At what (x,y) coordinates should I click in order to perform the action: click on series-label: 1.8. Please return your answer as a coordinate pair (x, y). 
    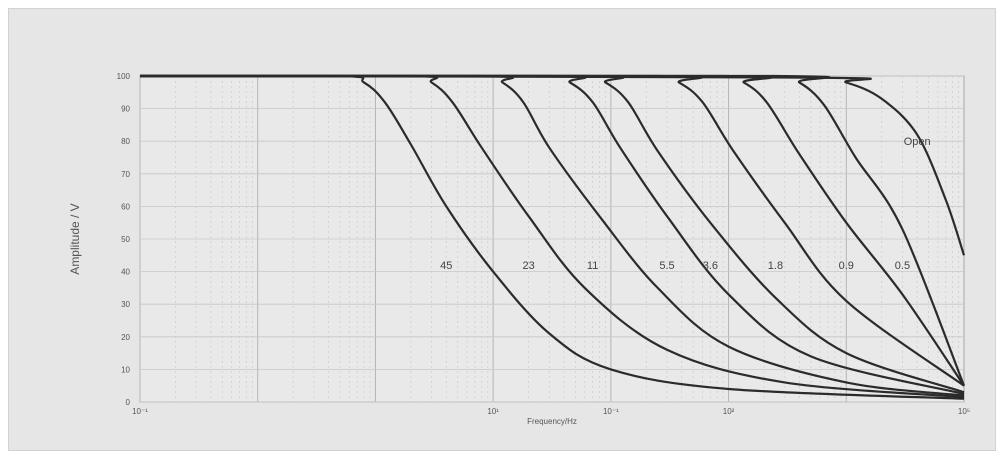
    Looking at the image, I should click on (775, 266).